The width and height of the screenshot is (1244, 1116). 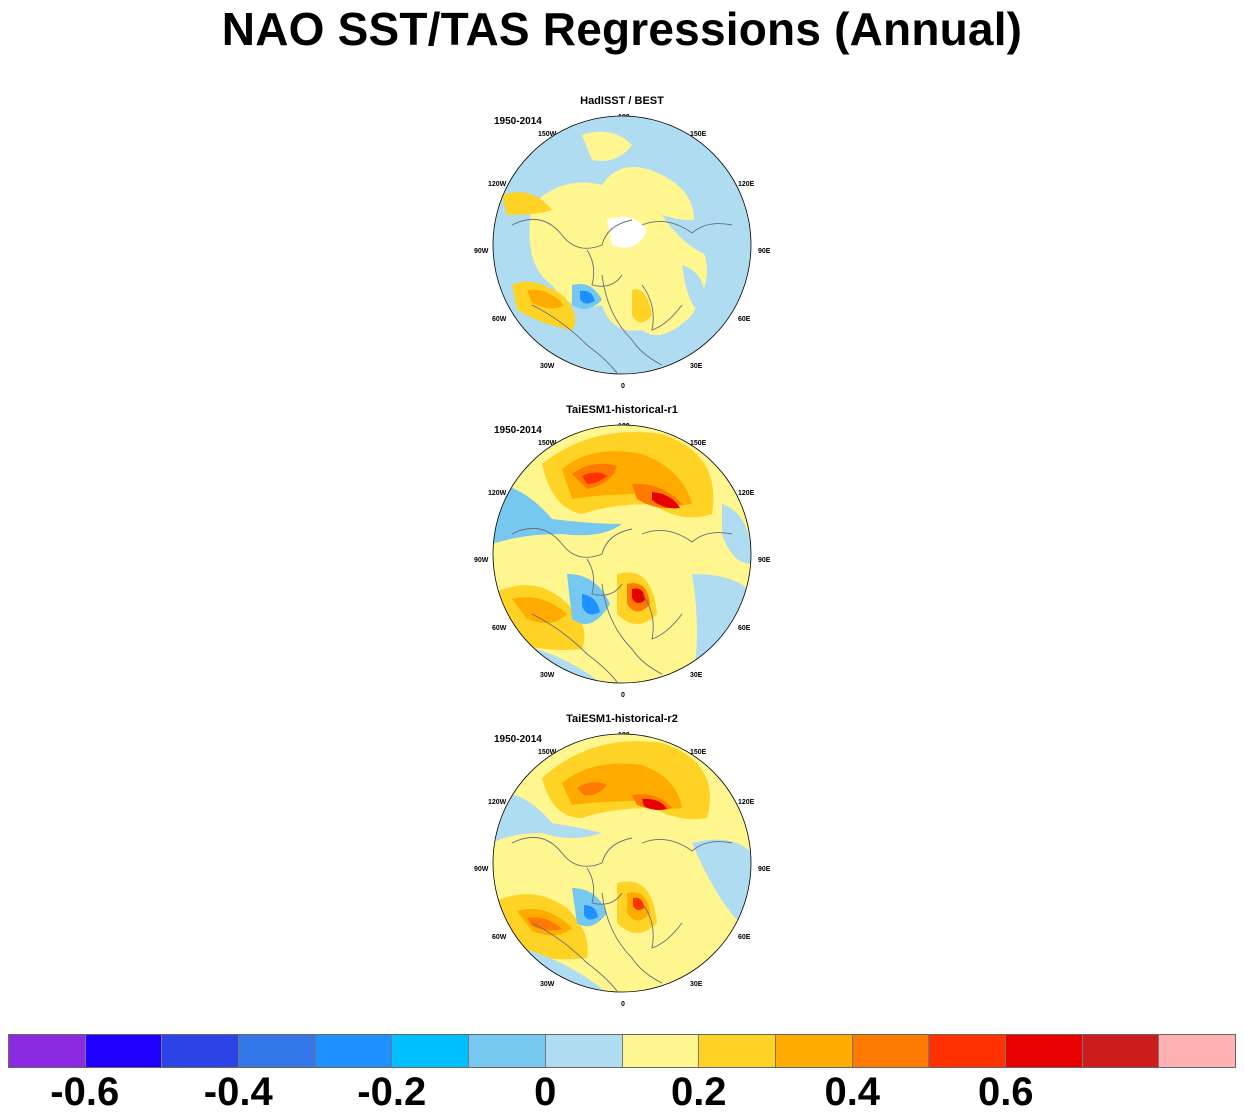 I want to click on colorbar-tick-label: 0.2, so click(x=698, y=1092).